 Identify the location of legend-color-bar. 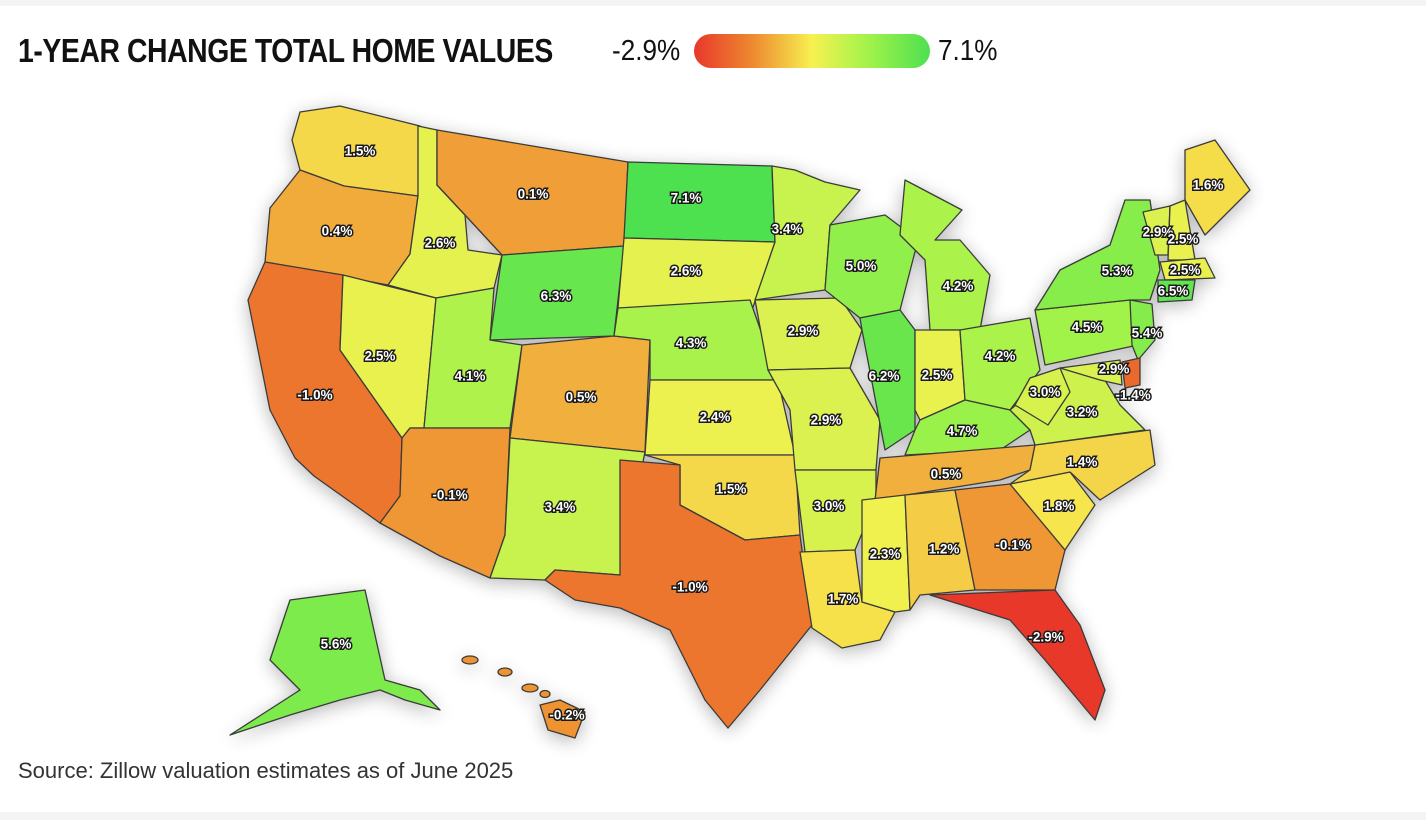
(811, 51).